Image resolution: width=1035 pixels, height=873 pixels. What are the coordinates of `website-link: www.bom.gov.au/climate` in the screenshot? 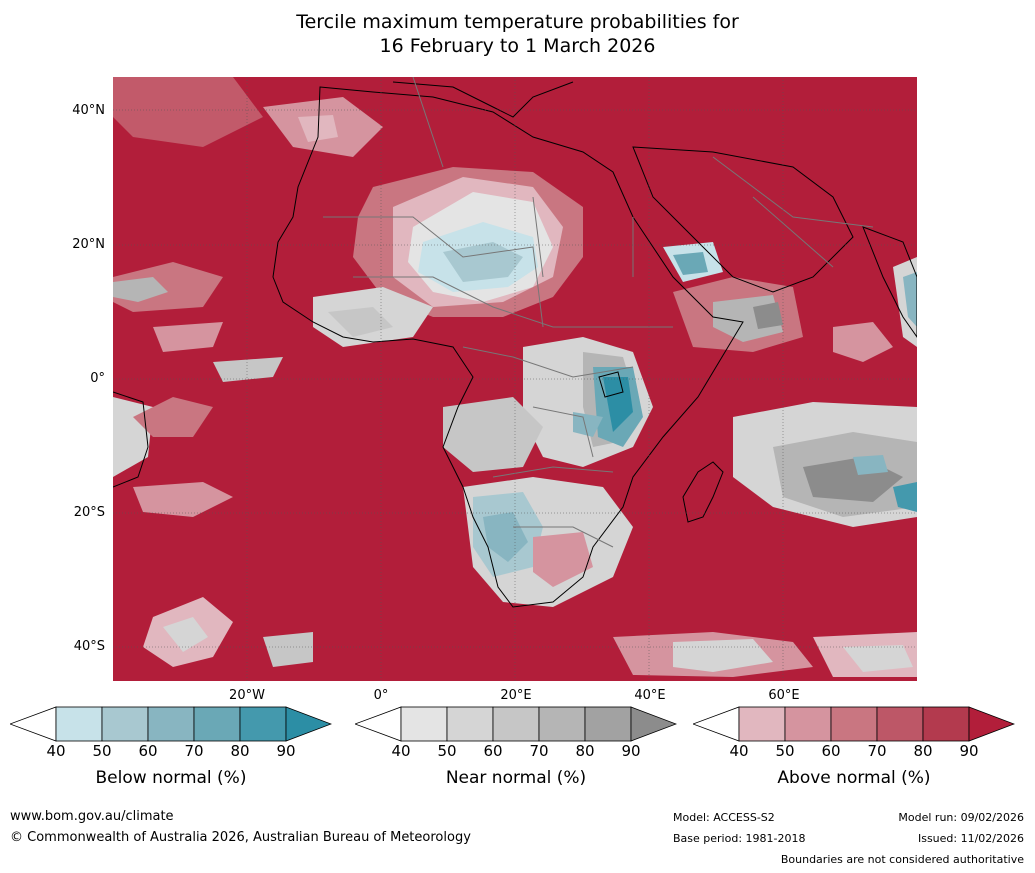 It's located at (92, 816).